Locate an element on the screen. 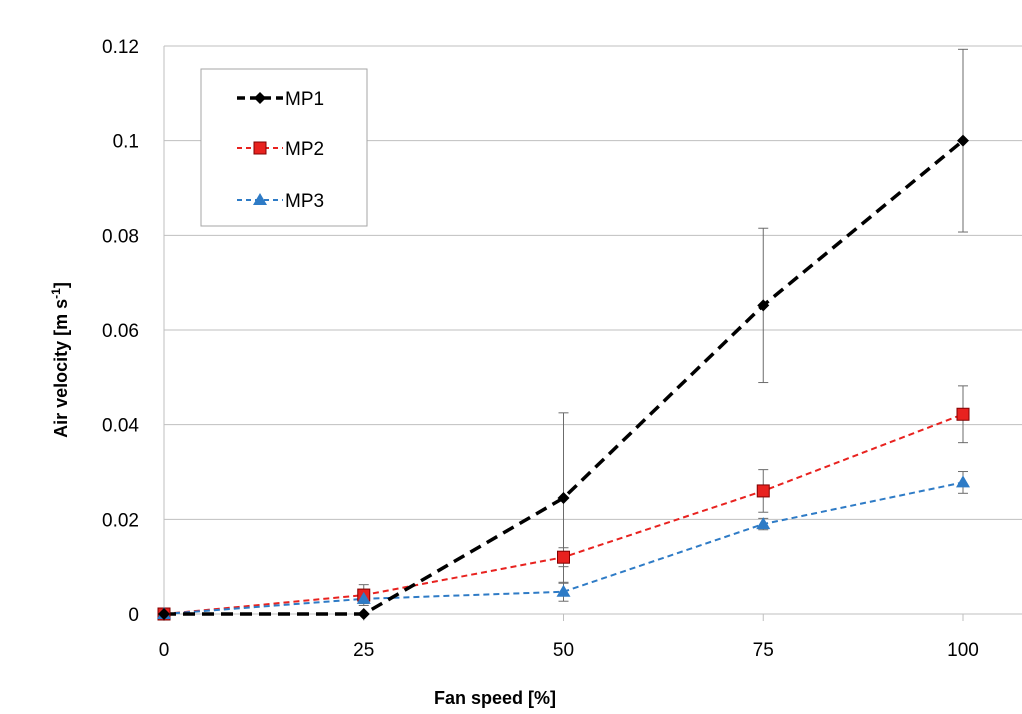  y-axis-title: Air velocity [m s-1] is located at coordinates (60, 360).